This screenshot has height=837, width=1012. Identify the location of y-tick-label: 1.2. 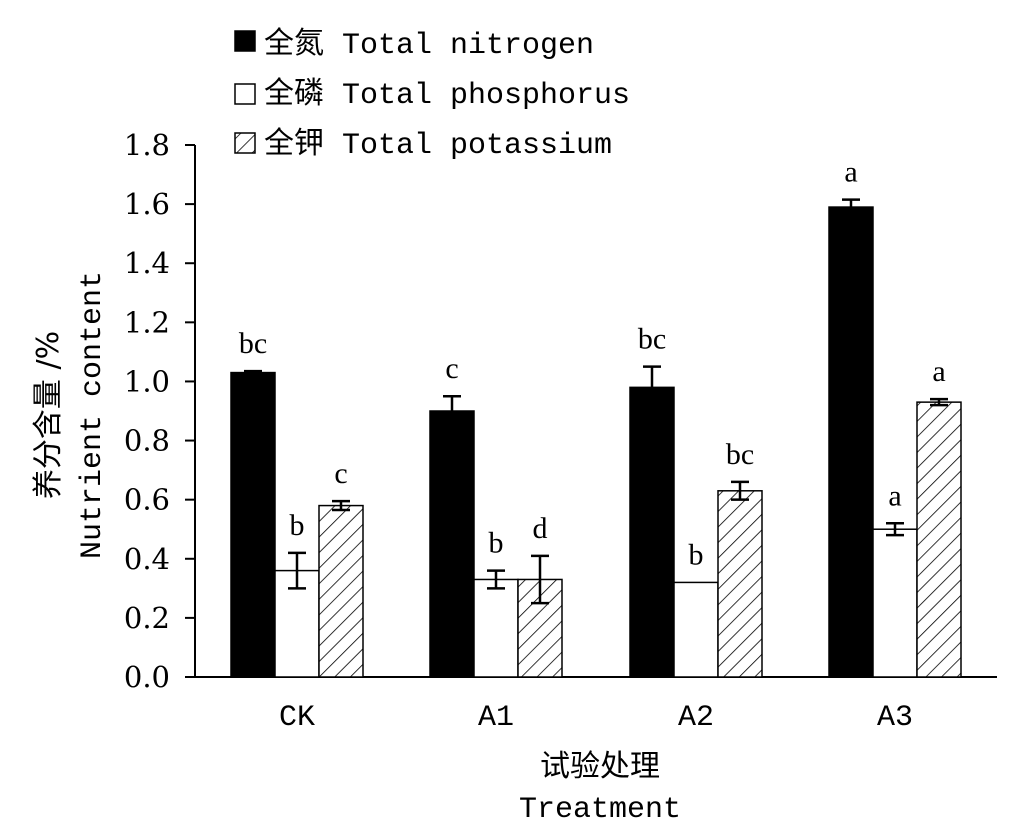
(147, 322).